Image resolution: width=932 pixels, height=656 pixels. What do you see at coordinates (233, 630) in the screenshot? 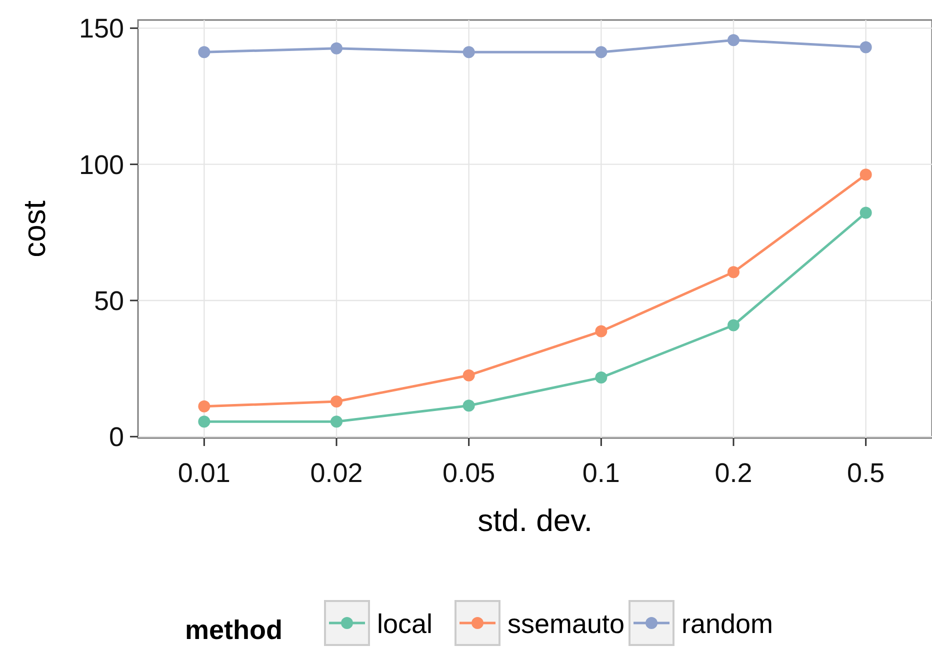
I see `legend-title: method` at bounding box center [233, 630].